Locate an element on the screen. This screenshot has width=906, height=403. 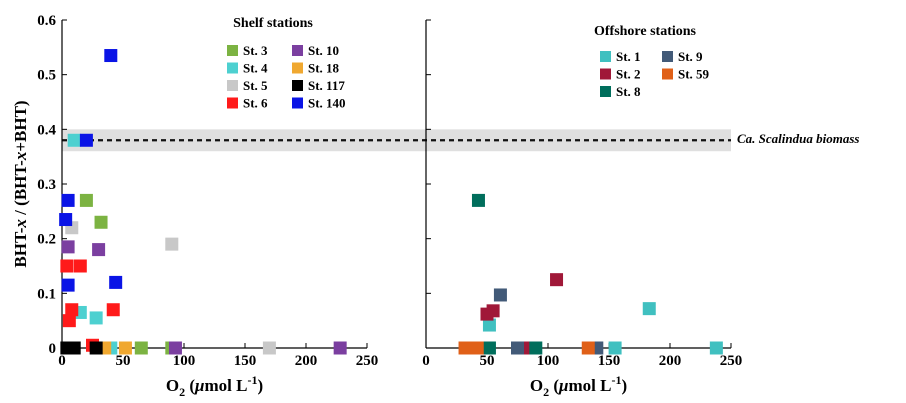
left-x-tick-label: 100 is located at coordinates (184, 361).